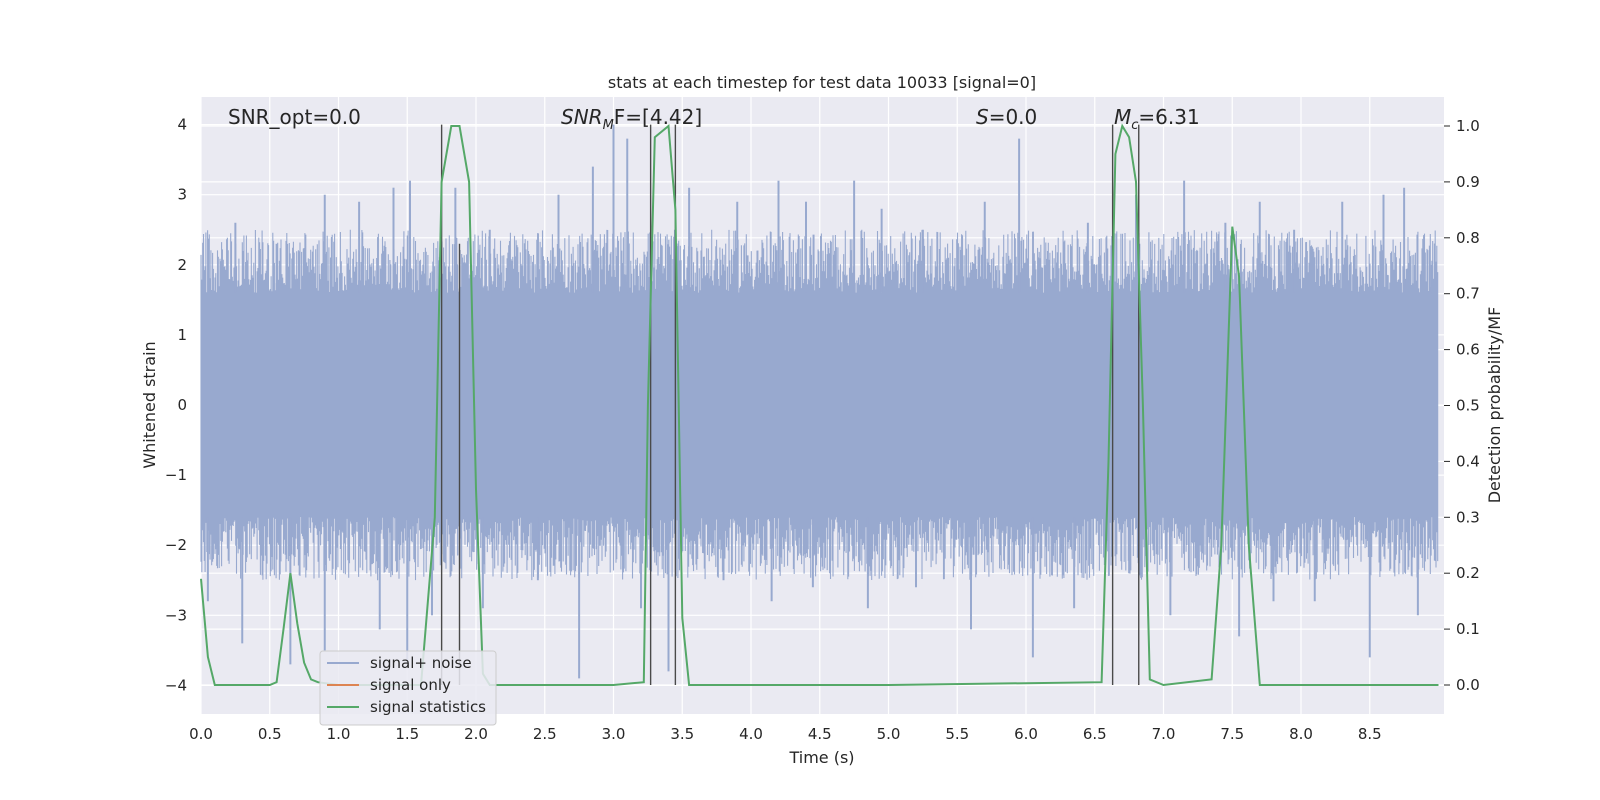  I want to click on x-axis-label: Time (s), so click(821, 757).